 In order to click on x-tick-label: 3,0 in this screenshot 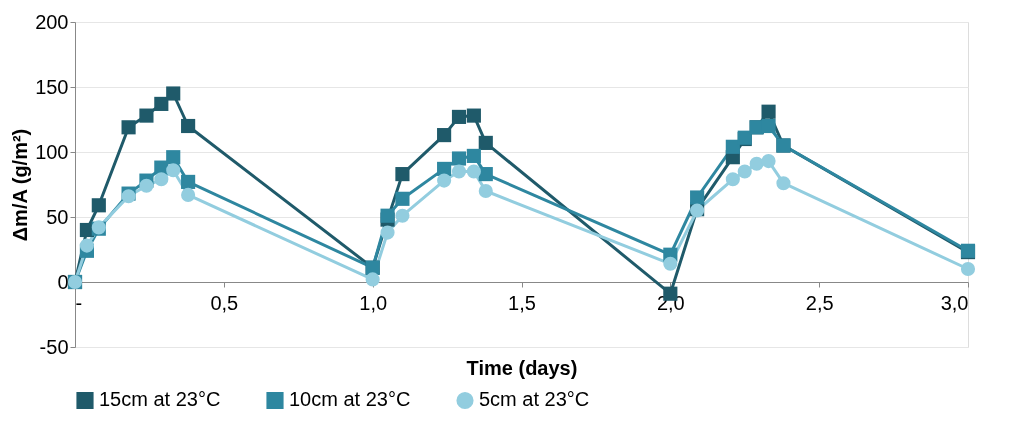, I will do `click(954, 302)`.